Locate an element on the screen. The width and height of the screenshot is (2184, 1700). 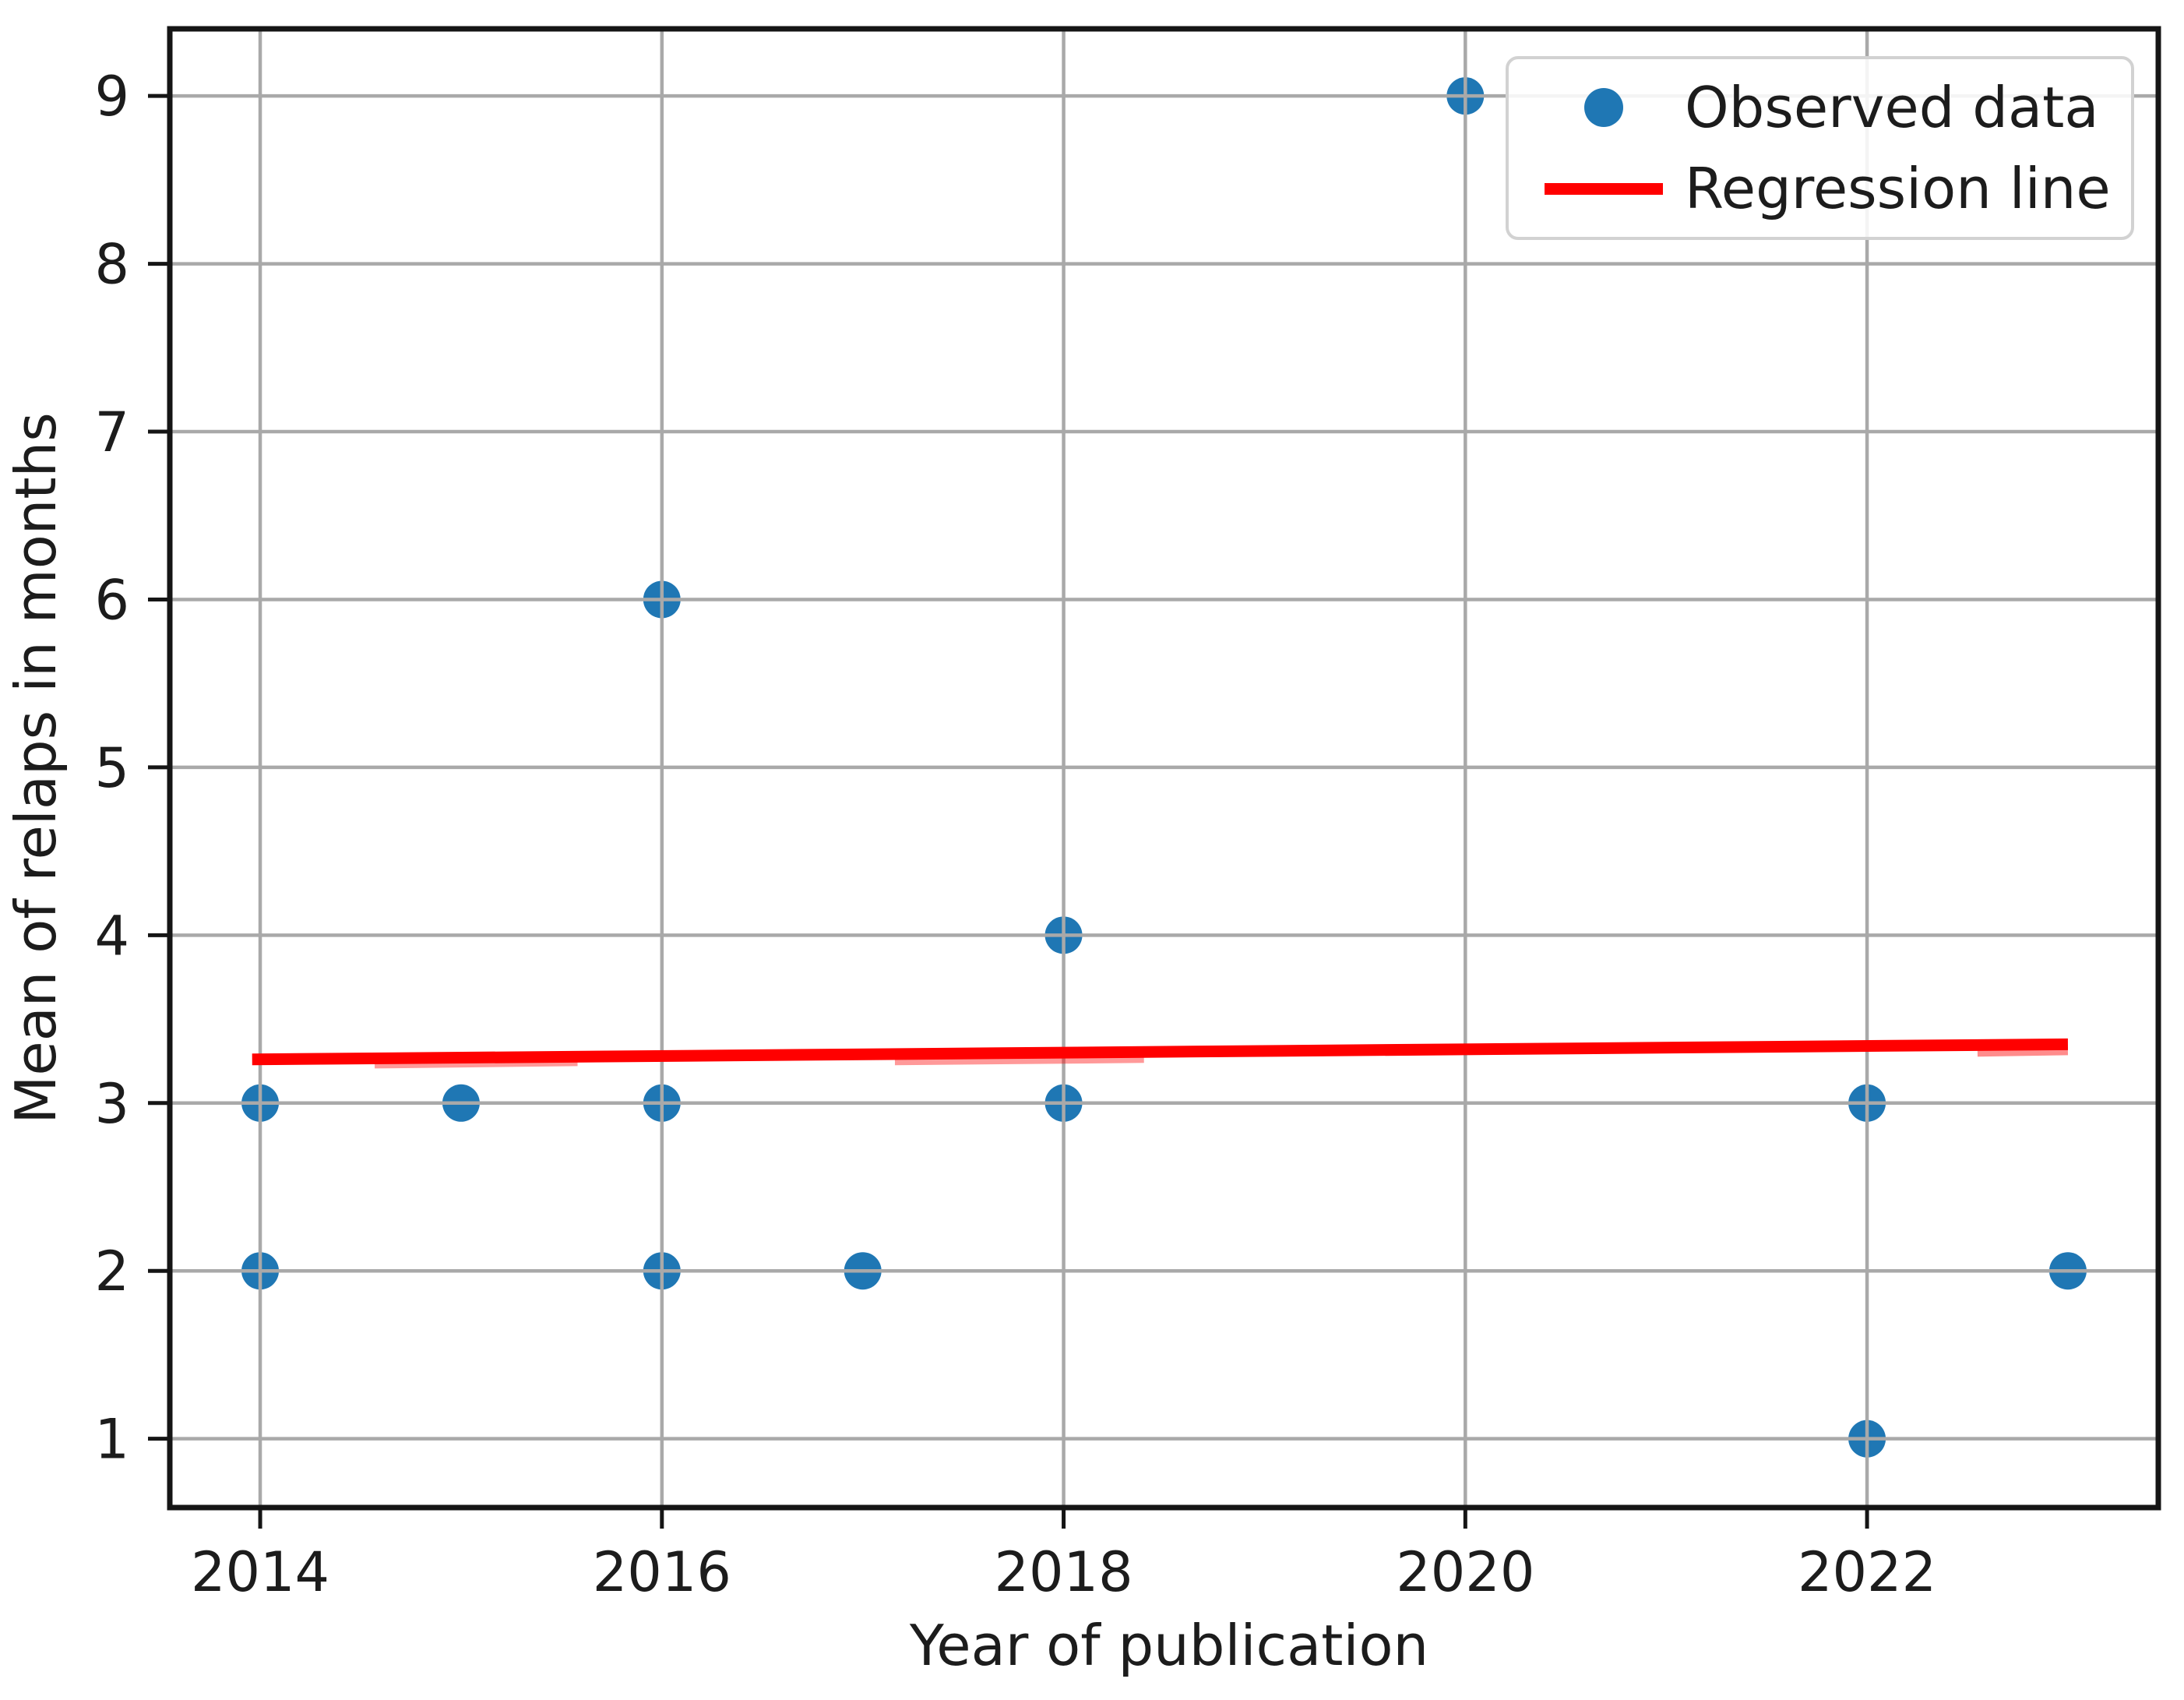
y-tick-label: 3 is located at coordinates (112, 1104).